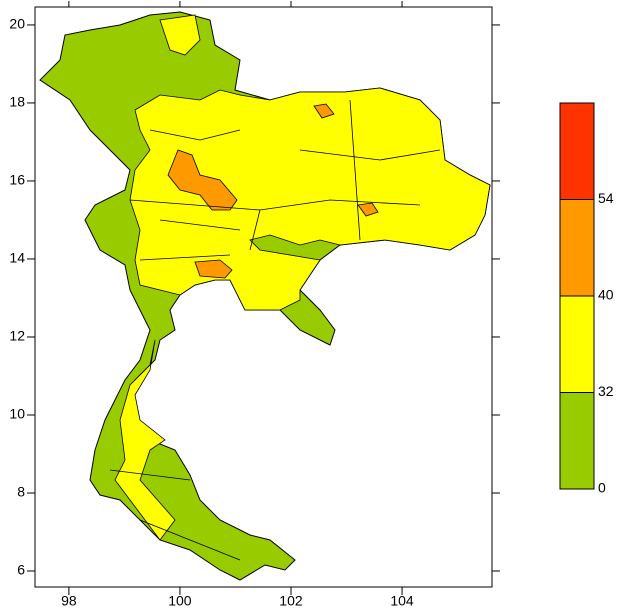 Image resolution: width=620 pixels, height=610 pixels. I want to click on colorbar-label: 54, so click(606, 198).